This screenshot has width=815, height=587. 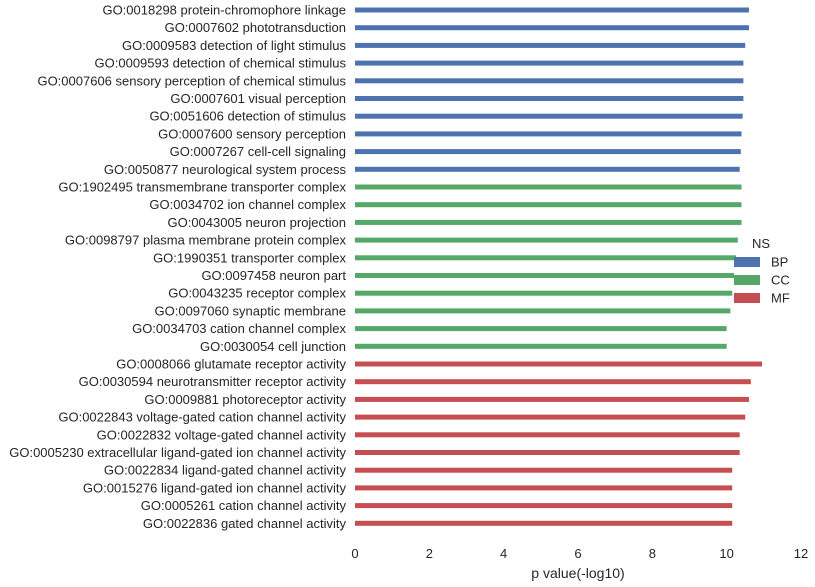 What do you see at coordinates (256, 222) in the screenshot?
I see `category-label: GO:0043005 neuron projection` at bounding box center [256, 222].